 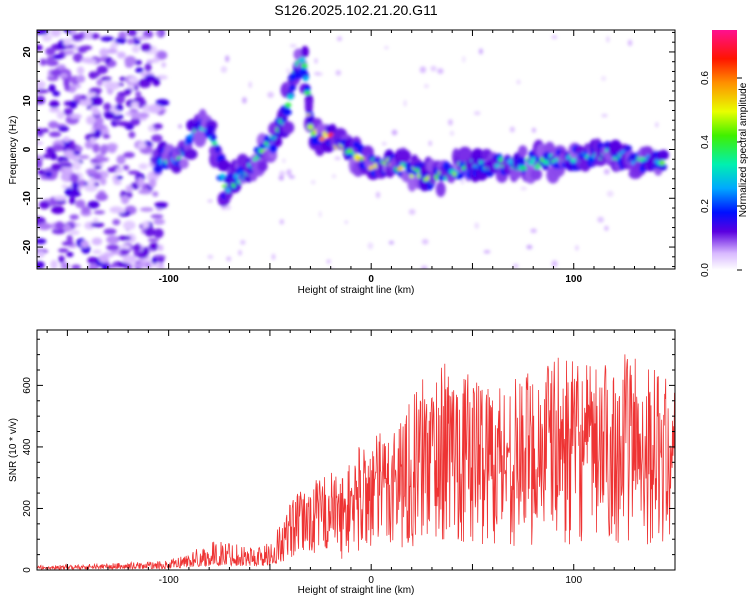 I want to click on colorbar-gradient, so click(x=724, y=150).